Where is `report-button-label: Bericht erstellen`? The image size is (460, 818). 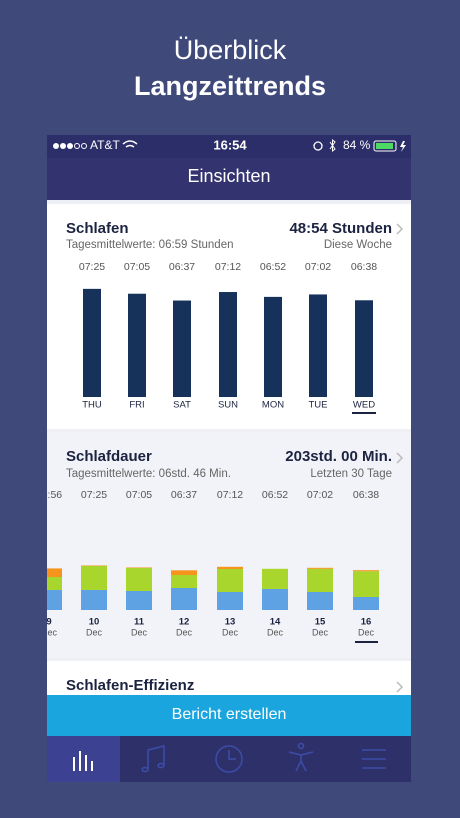 report-button-label: Bericht erstellen is located at coordinates (229, 714).